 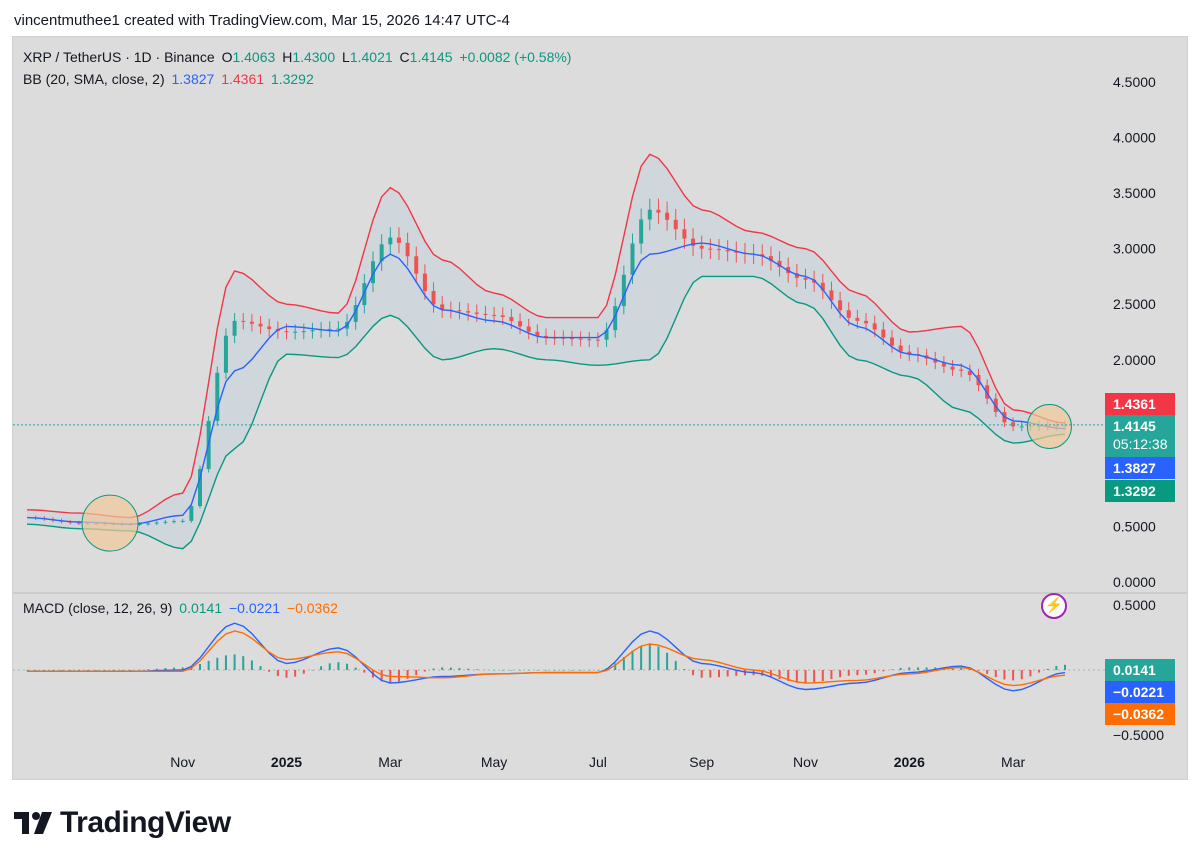 What do you see at coordinates (314, 57) in the screenshot?
I see `high-value: 1.4300` at bounding box center [314, 57].